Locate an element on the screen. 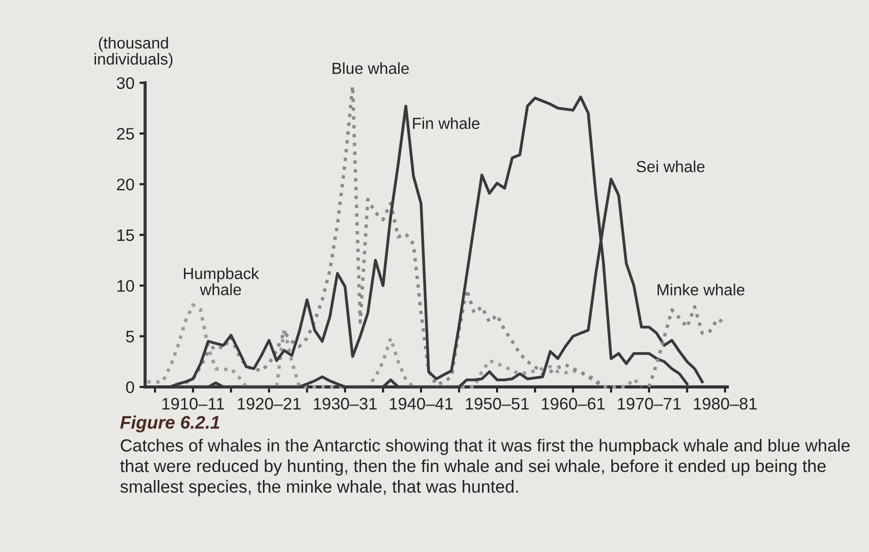  y-tick-label: 30 is located at coordinates (125, 83).